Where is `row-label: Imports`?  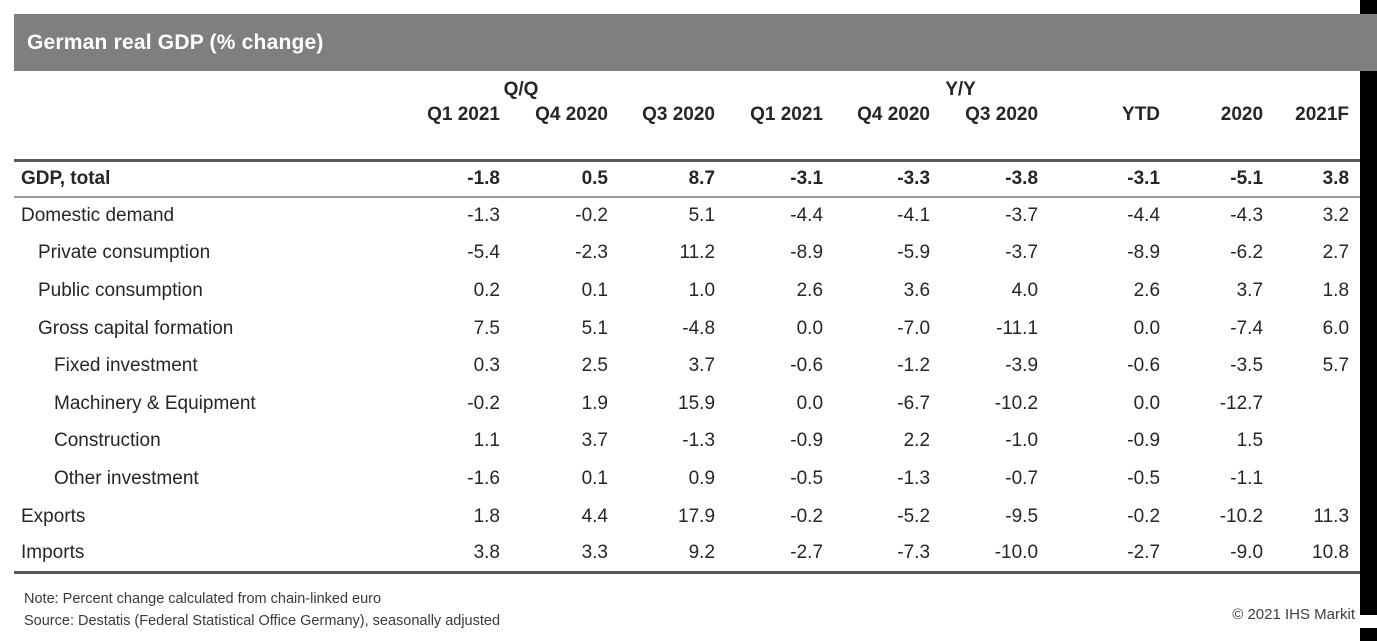 row-label: Imports is located at coordinates (53, 553).